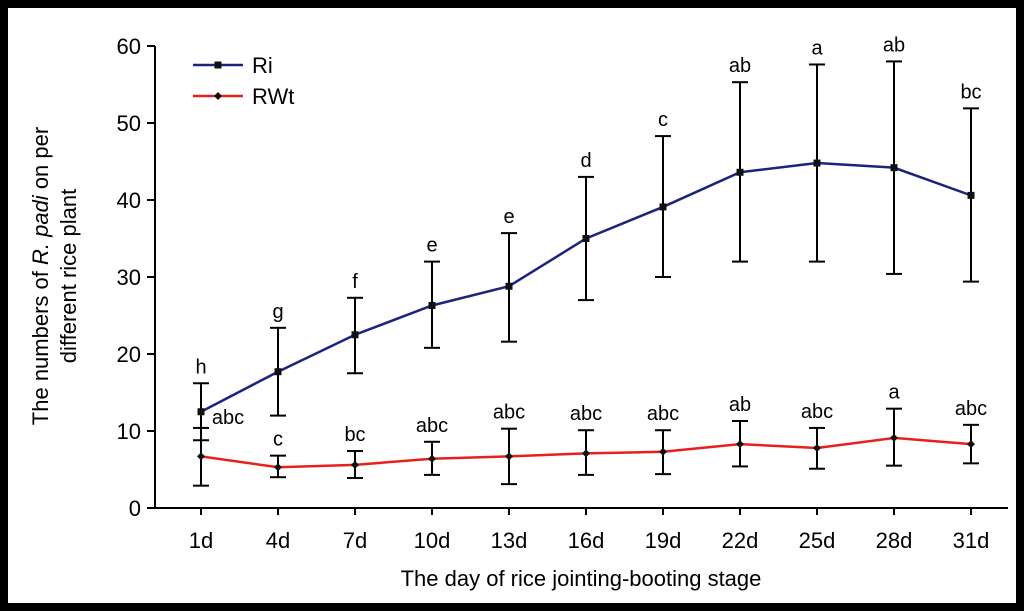 This screenshot has height=611, width=1024. Describe the element at coordinates (135, 508) in the screenshot. I see `y-tick-label: 0` at that location.